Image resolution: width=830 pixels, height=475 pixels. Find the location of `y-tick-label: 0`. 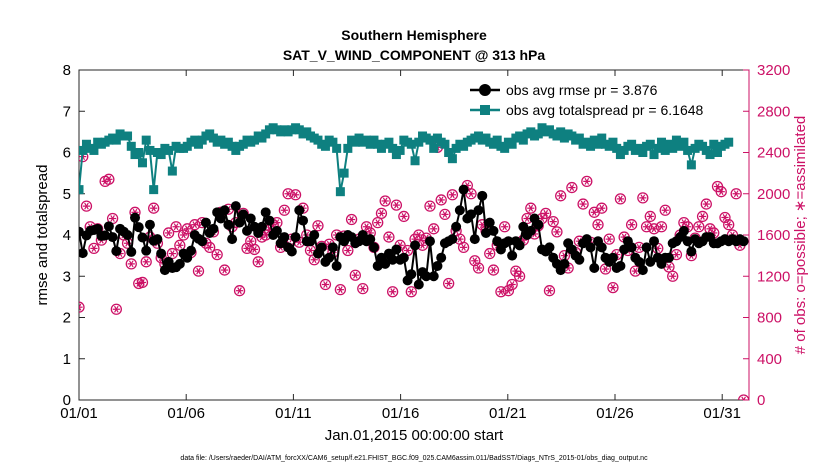

y-tick-label: 0 is located at coordinates (67, 400).